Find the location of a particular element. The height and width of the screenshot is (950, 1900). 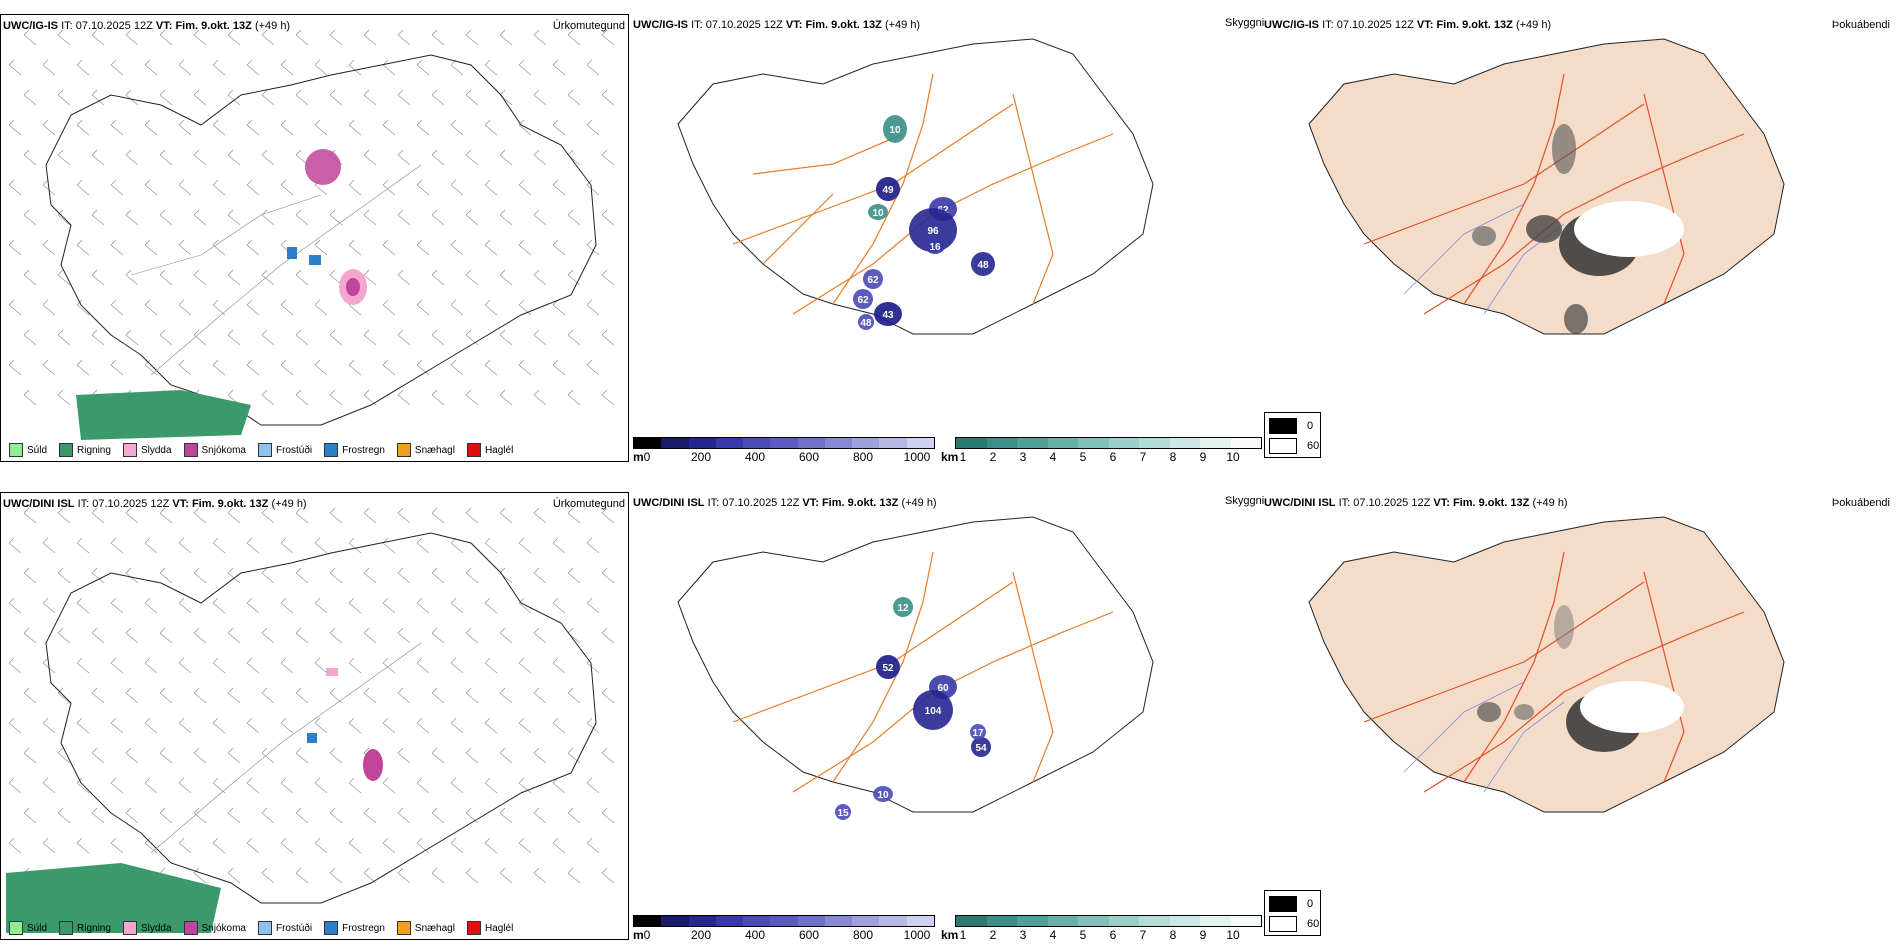

cloud-height-label: 62 is located at coordinates (863, 300).